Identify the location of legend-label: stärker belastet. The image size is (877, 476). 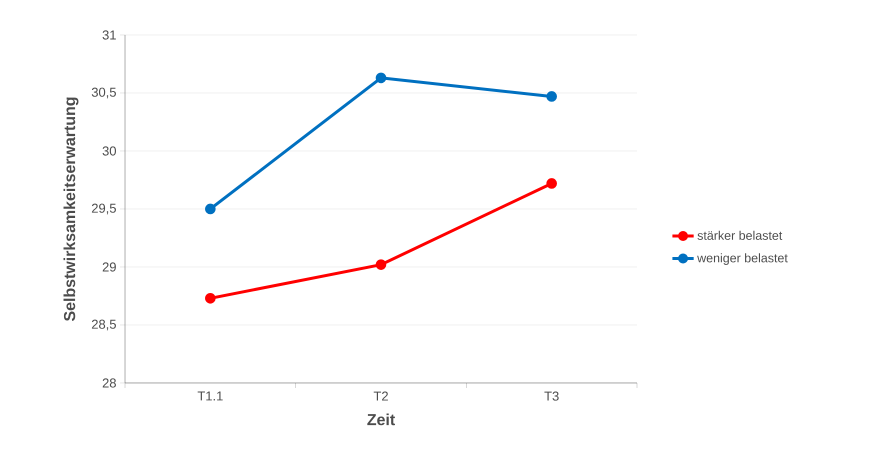
(740, 235).